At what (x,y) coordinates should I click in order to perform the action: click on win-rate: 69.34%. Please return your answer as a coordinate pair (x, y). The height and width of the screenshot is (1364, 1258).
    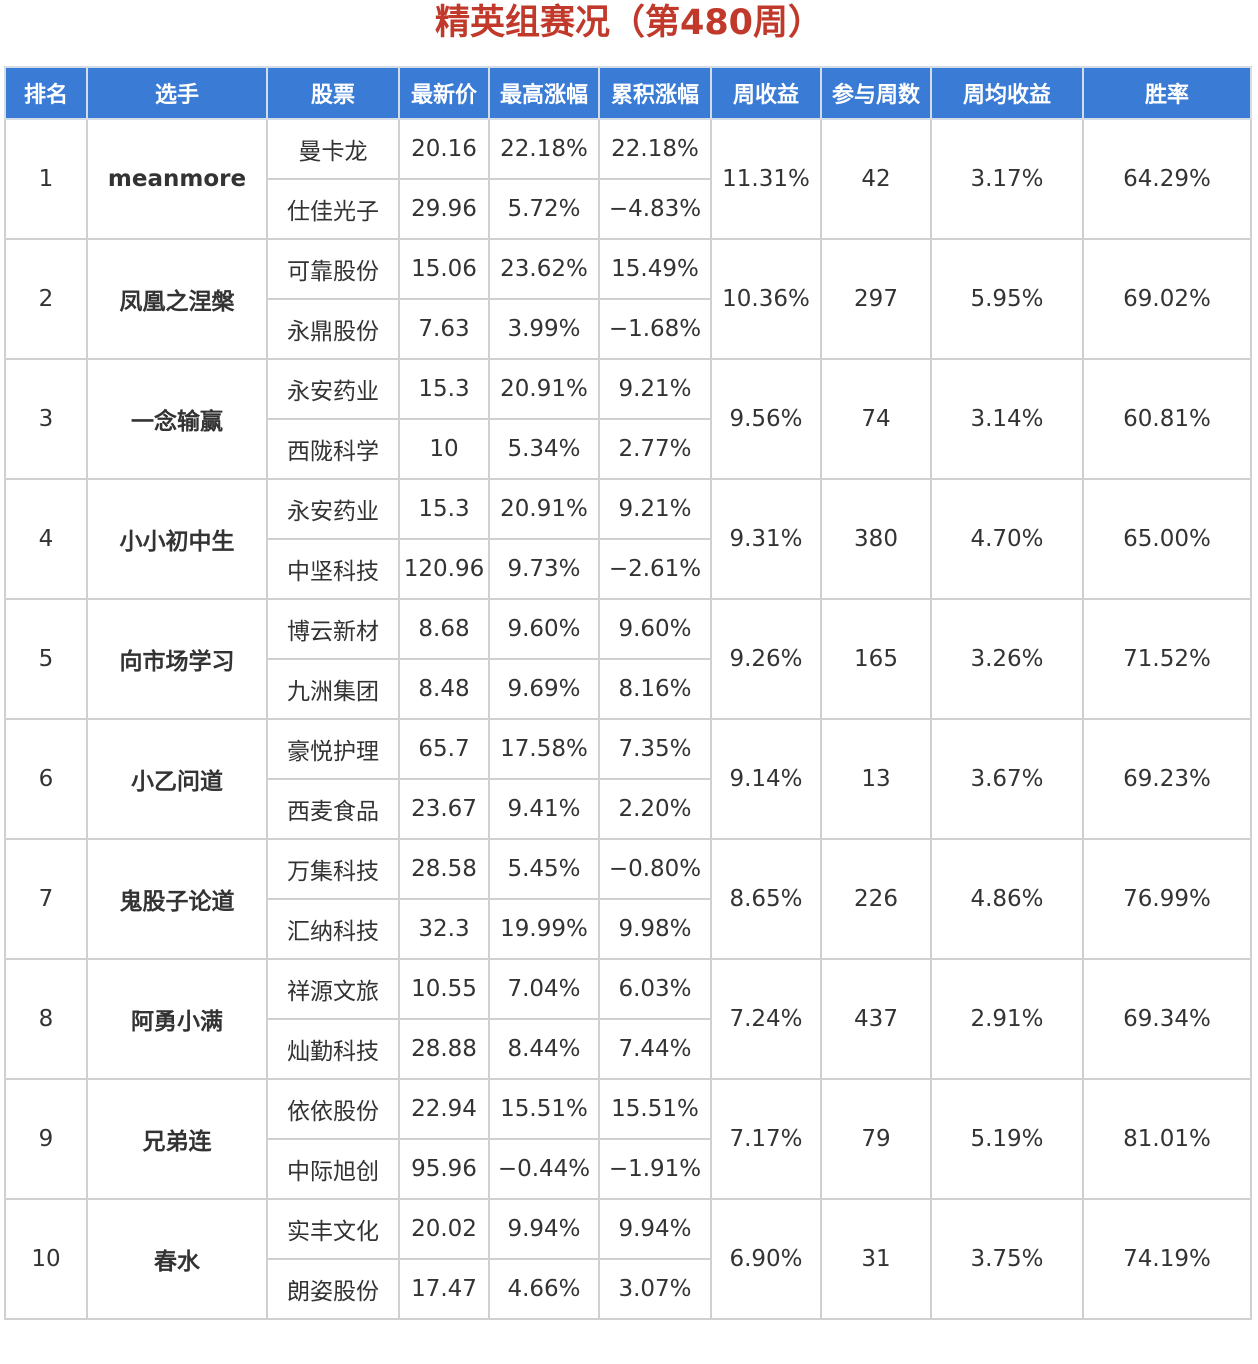
    Looking at the image, I should click on (1167, 1019).